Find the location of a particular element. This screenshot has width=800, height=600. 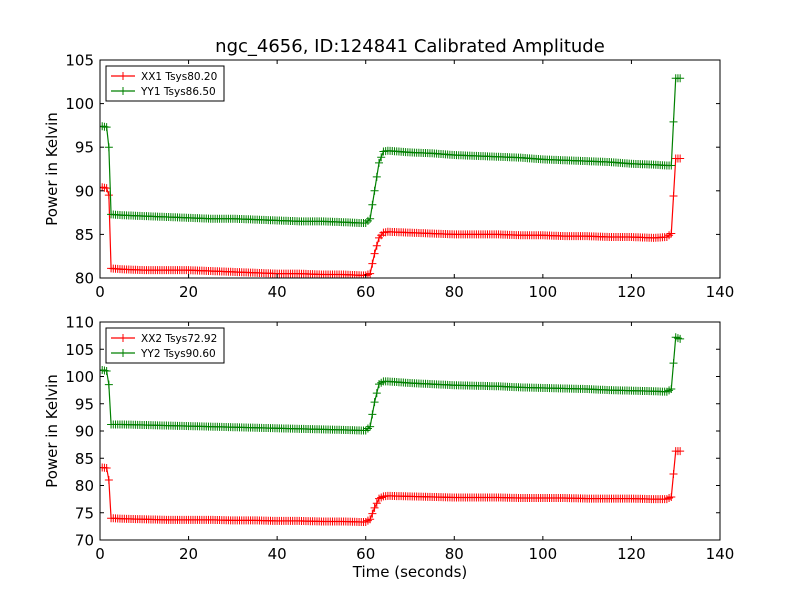

x-axis-label: Time (seconds) is located at coordinates (410, 572).